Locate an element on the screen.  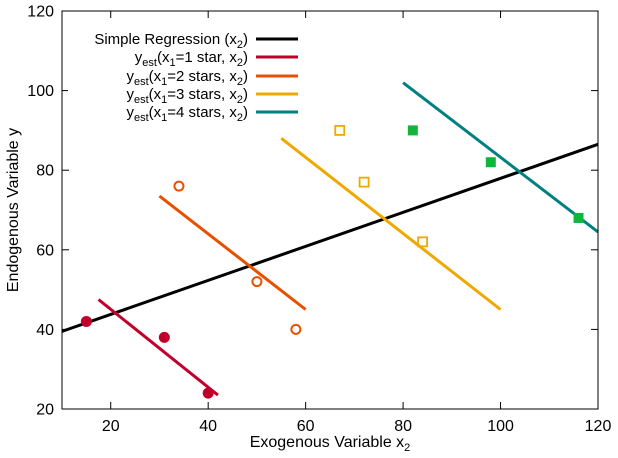
x-tick-label-5: 120 is located at coordinates (598, 426).